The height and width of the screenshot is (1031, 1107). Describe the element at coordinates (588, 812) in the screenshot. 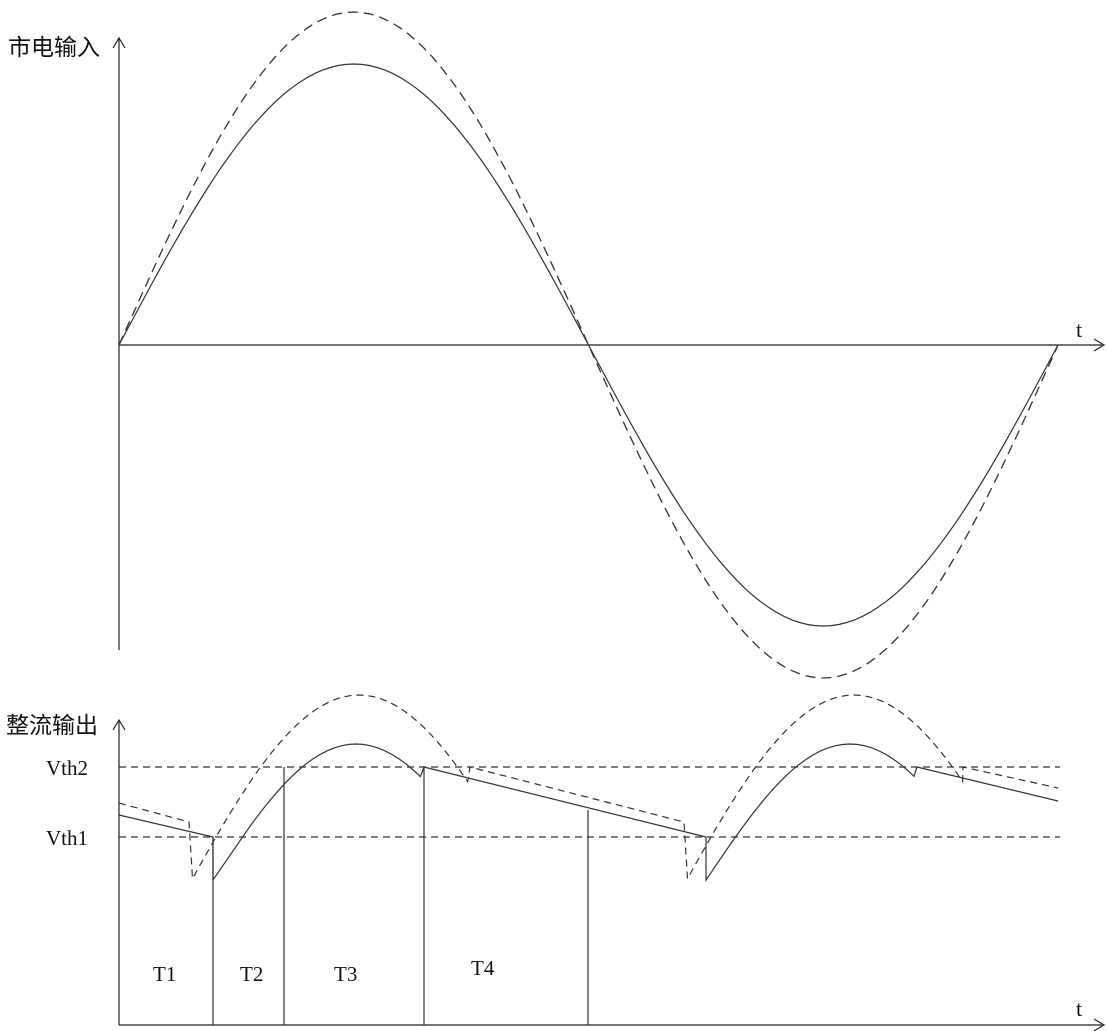

I see `bottom-solid-envelope` at that location.